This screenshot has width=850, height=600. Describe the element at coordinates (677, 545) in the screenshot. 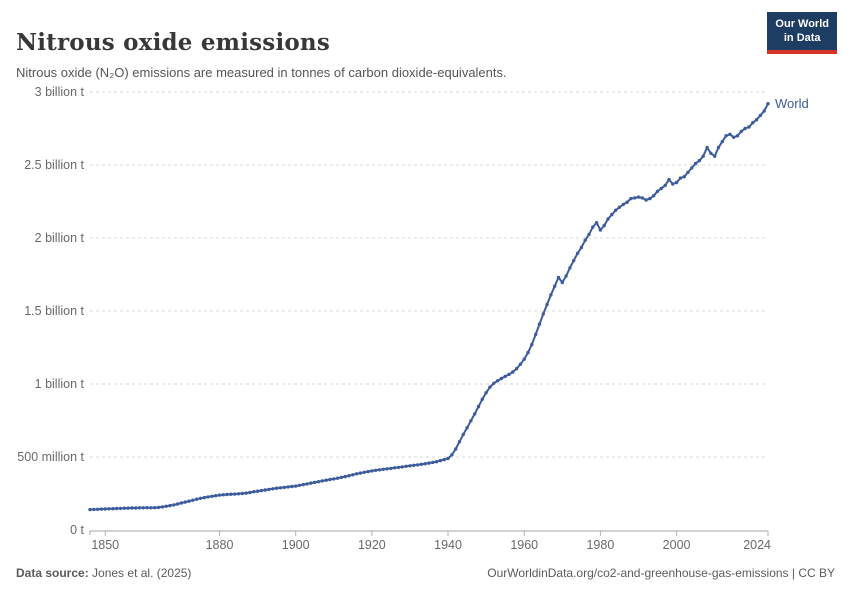

I see `svg-text: 2000` at that location.